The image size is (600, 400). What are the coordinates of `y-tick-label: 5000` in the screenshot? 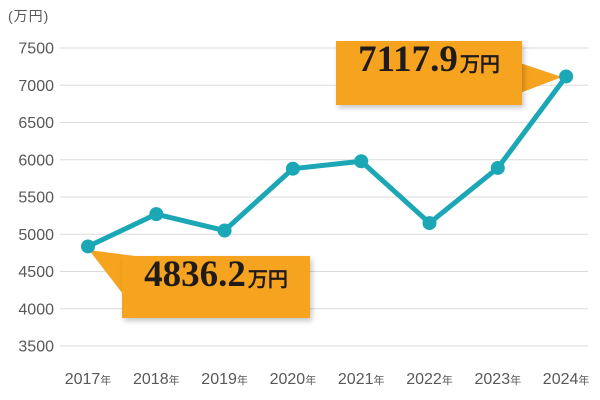 It's located at (36, 235).